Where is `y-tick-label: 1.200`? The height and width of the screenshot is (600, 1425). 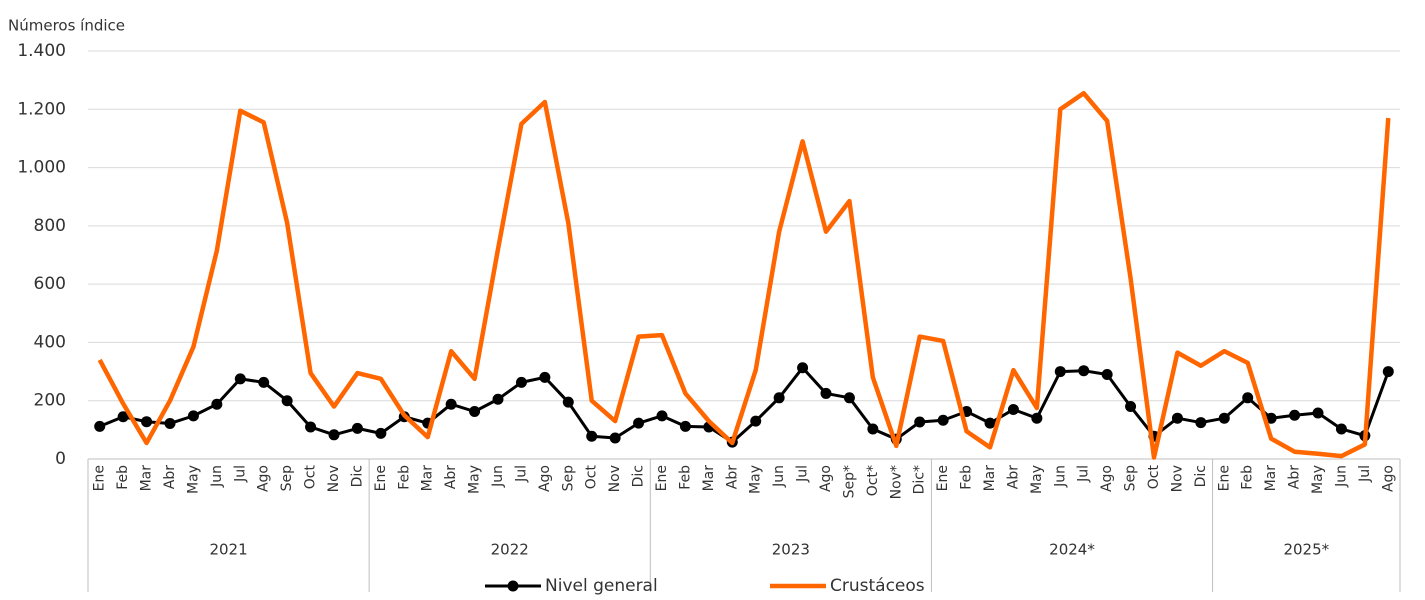 y-tick-label: 1.200 is located at coordinates (41, 109).